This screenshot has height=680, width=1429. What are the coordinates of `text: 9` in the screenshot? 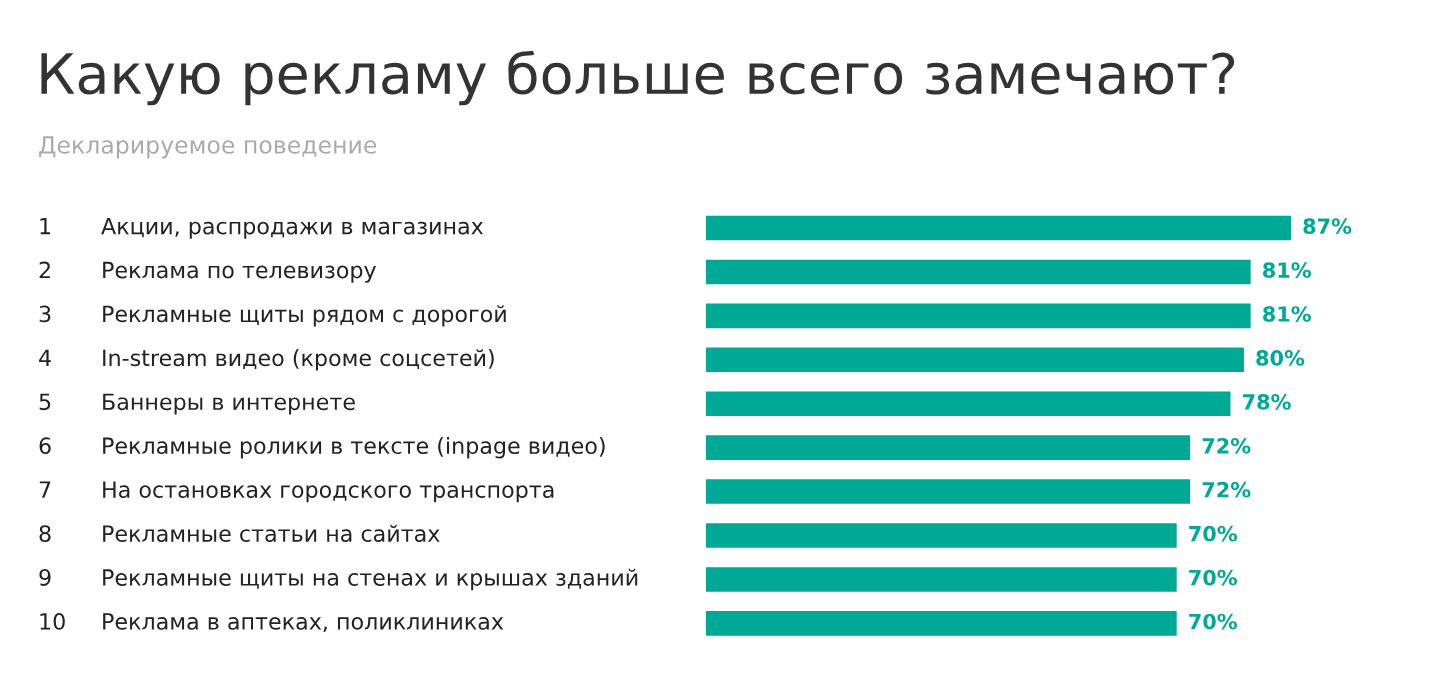 It's located at (45, 577).